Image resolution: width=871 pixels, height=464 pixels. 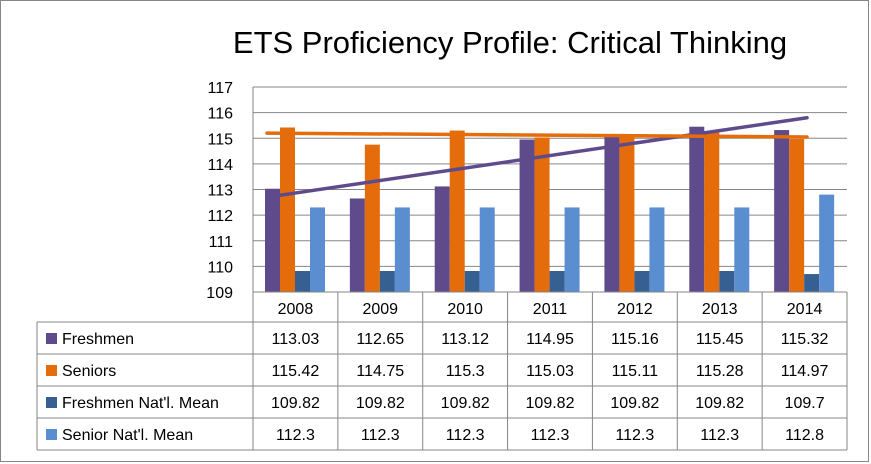 I want to click on trendline-seniors, so click(x=537, y=135).